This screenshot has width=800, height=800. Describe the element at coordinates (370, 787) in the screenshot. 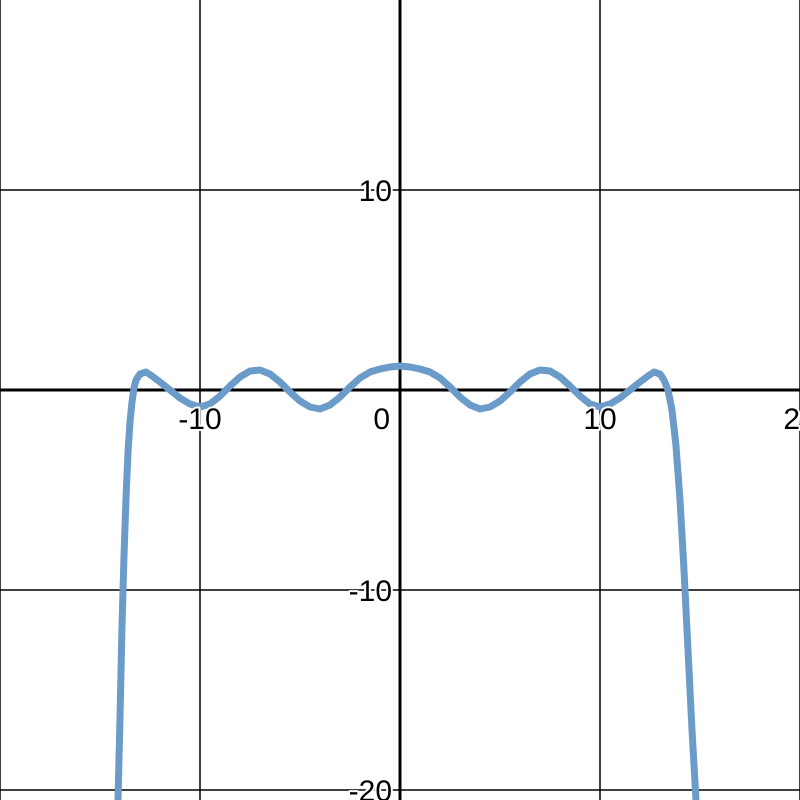

I see `y-tick-label: -20` at that location.